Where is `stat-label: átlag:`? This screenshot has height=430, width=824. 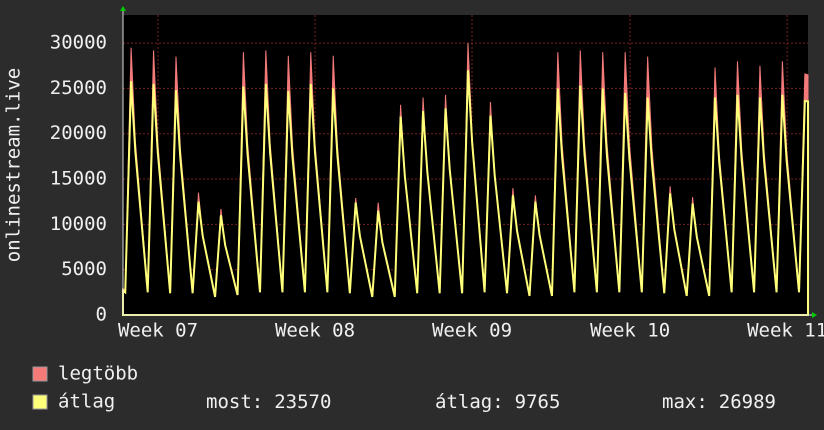
stat-label: átlag: is located at coordinates (469, 402).